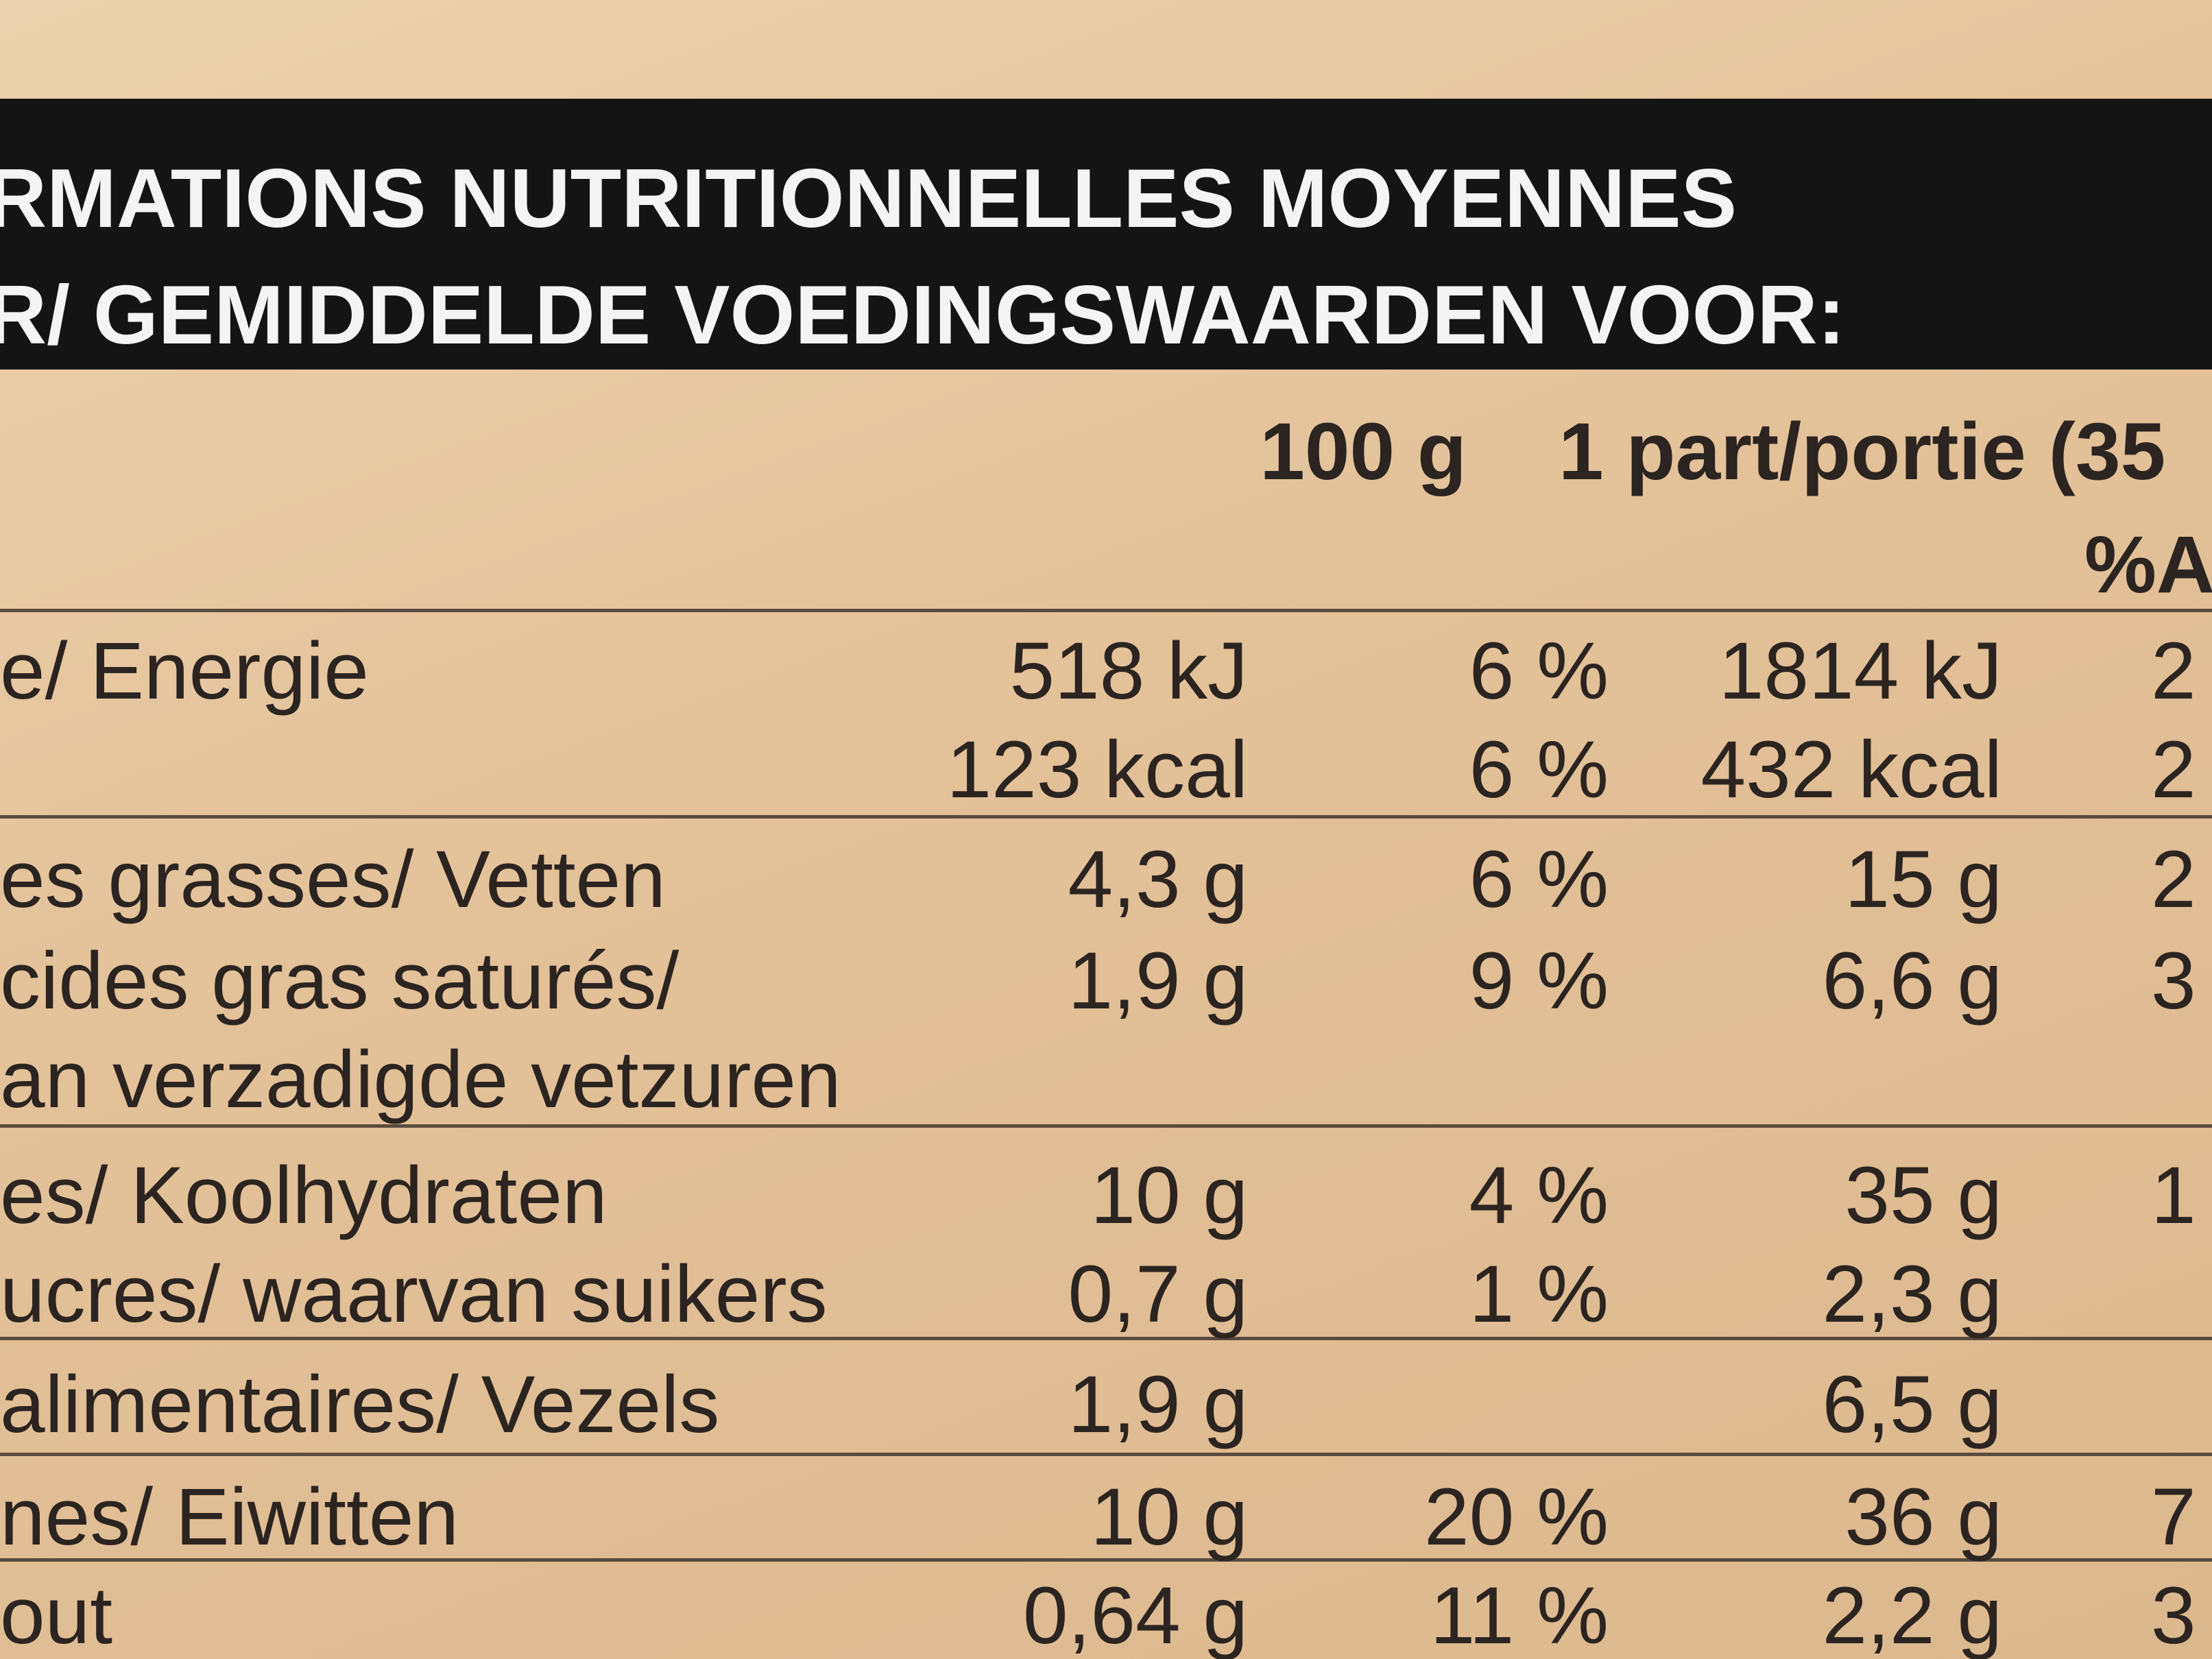 The height and width of the screenshot is (1659, 2212). What do you see at coordinates (923, 314) in the screenshot?
I see `header-line: R/ GEMIDDELDE VOEDINGSWAARDEN VOOR:` at bounding box center [923, 314].